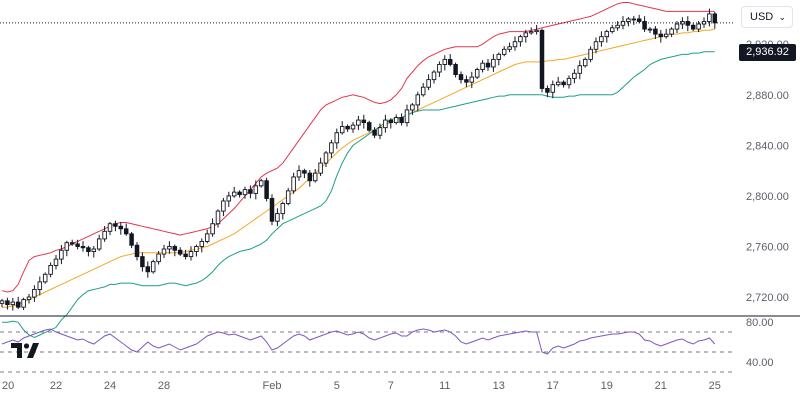  Describe the element at coordinates (499, 386) in the screenshot. I see `time-axis-tick: 13` at that location.